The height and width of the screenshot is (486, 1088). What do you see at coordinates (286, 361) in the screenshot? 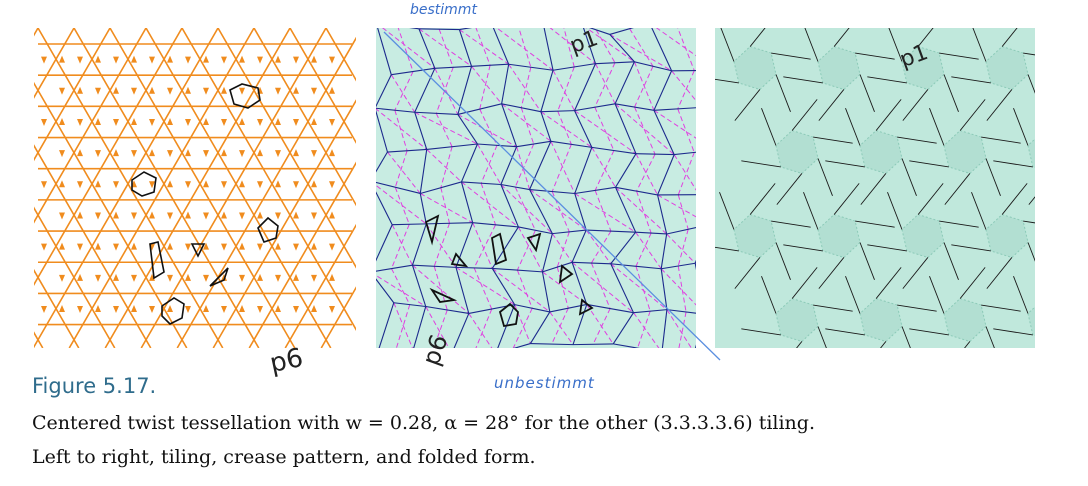
I see `annotation-p6-left: p6` at bounding box center [286, 361].